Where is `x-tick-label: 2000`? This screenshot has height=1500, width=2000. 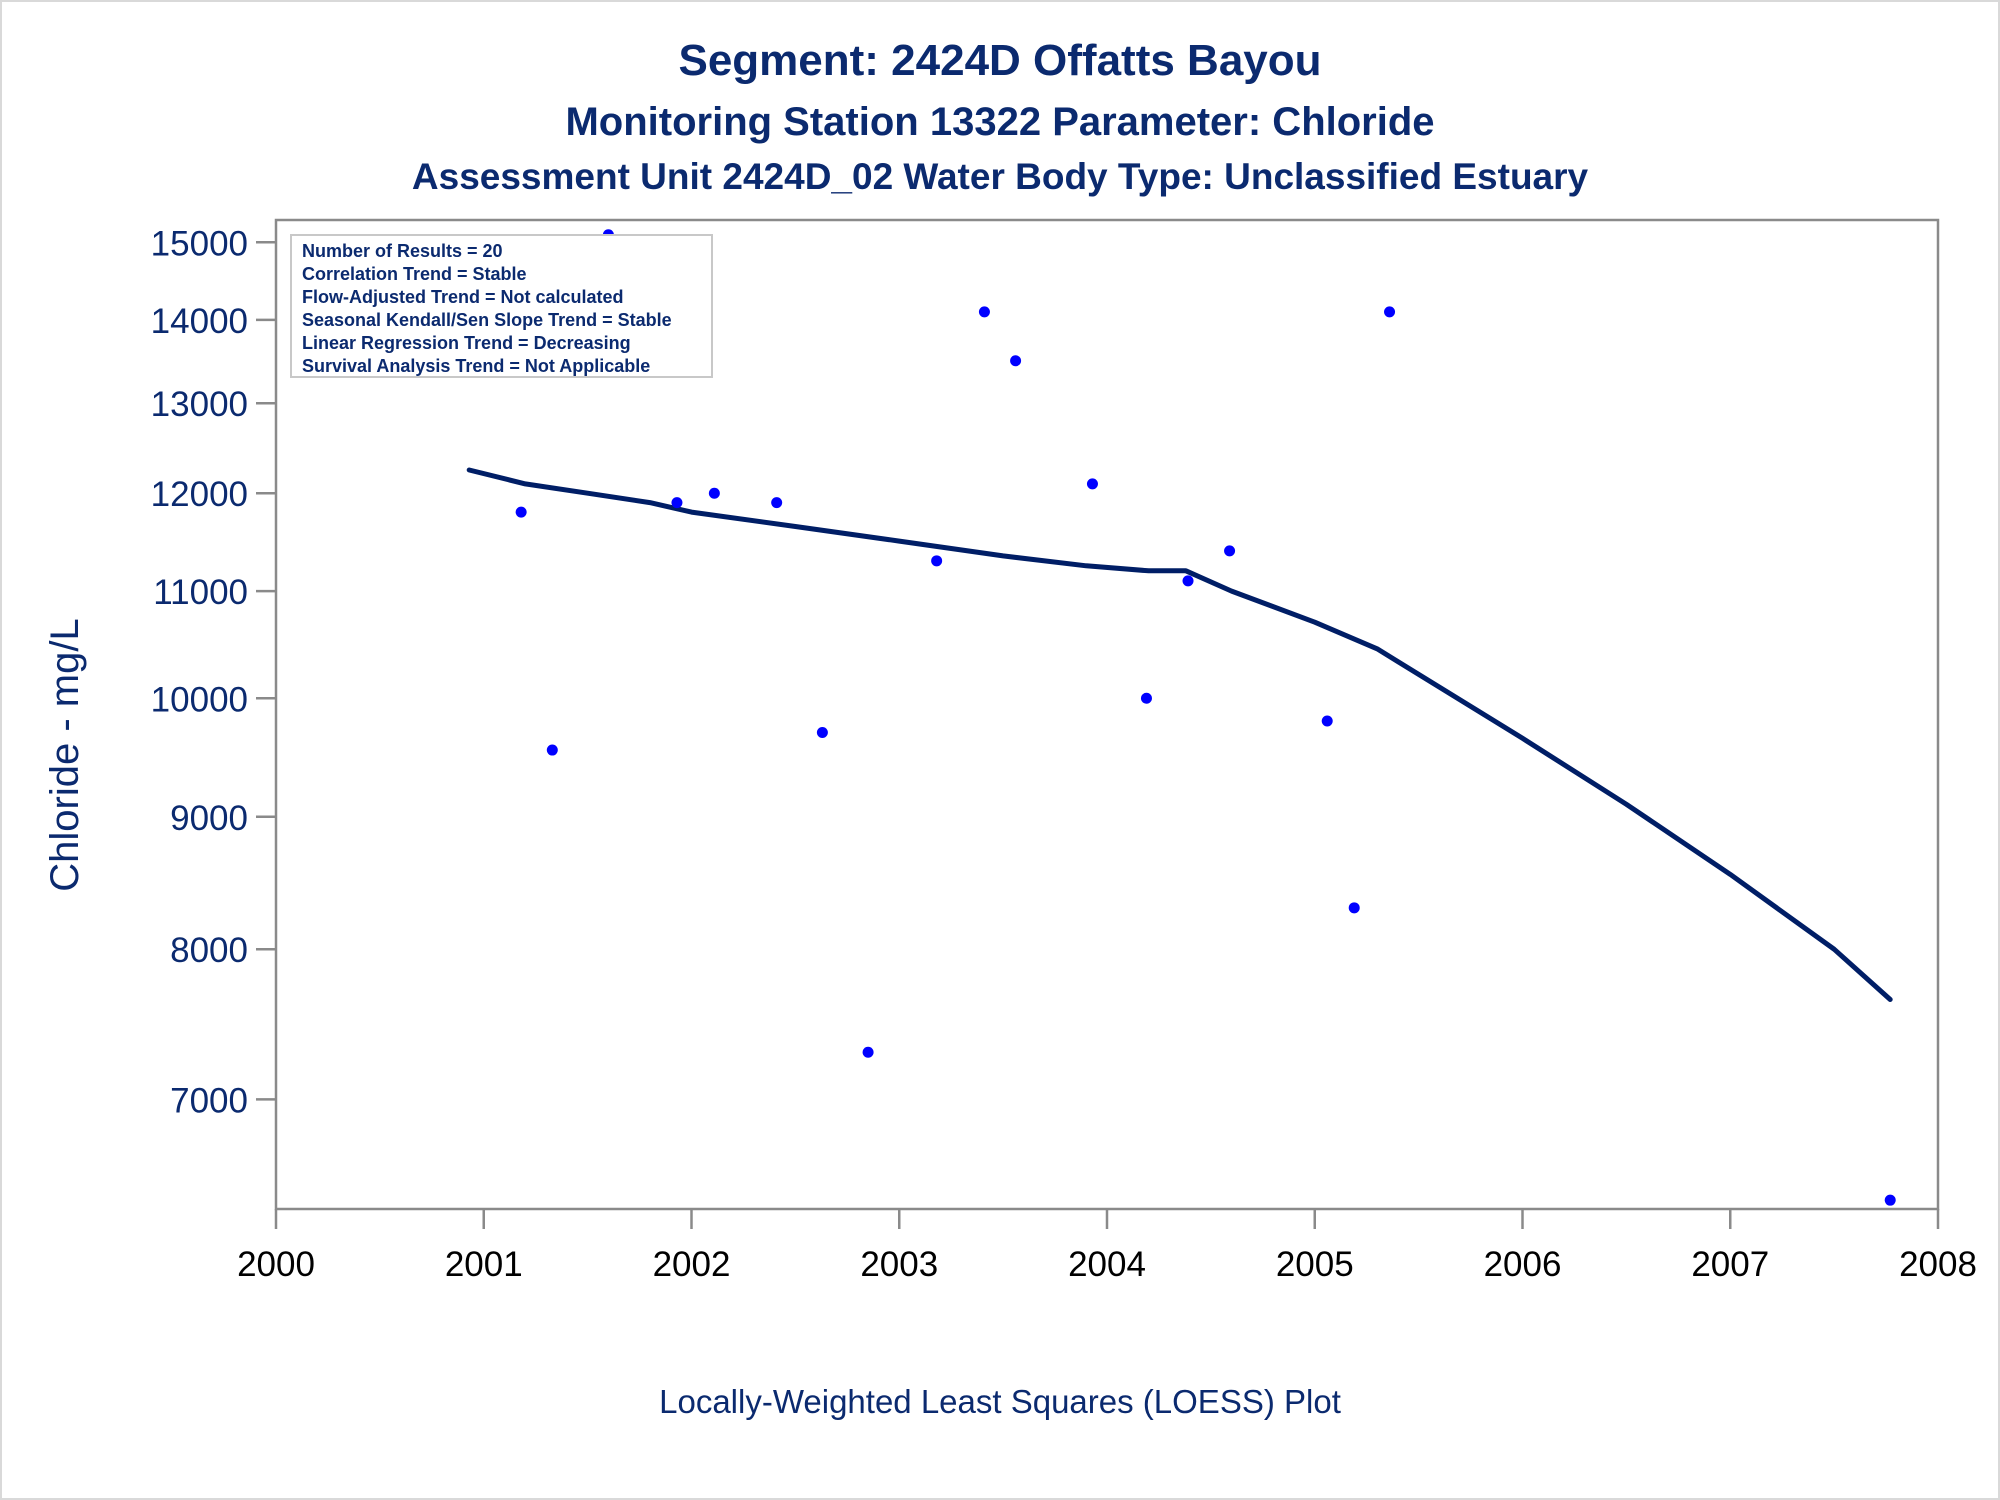 x-tick-label: 2000 is located at coordinates (276, 1264).